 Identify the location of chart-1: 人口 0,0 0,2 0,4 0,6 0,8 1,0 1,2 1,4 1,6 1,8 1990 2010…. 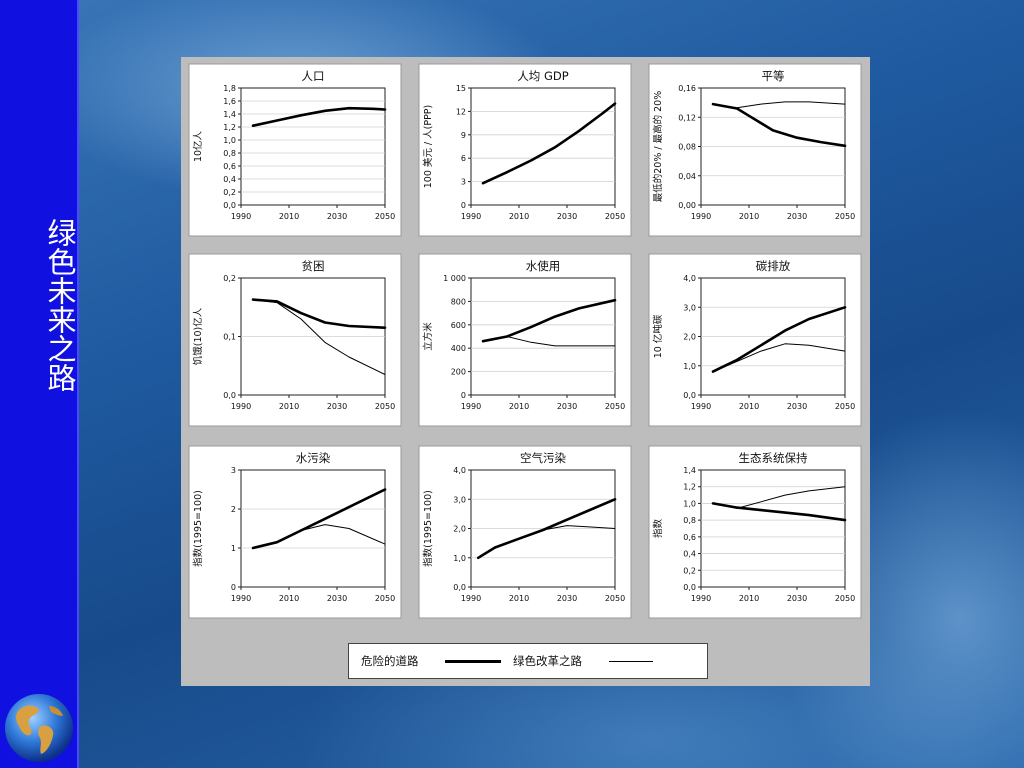
(295, 150).